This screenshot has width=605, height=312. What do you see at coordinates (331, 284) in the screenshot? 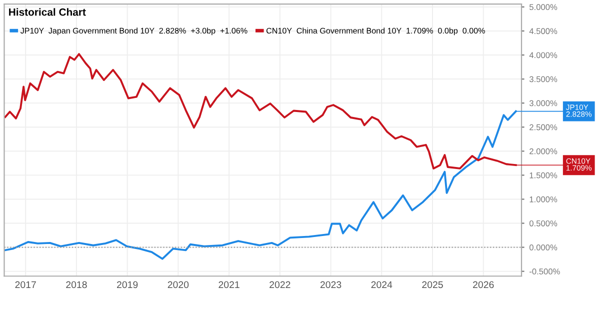
I see `x-tick-label: 2023` at bounding box center [331, 284].